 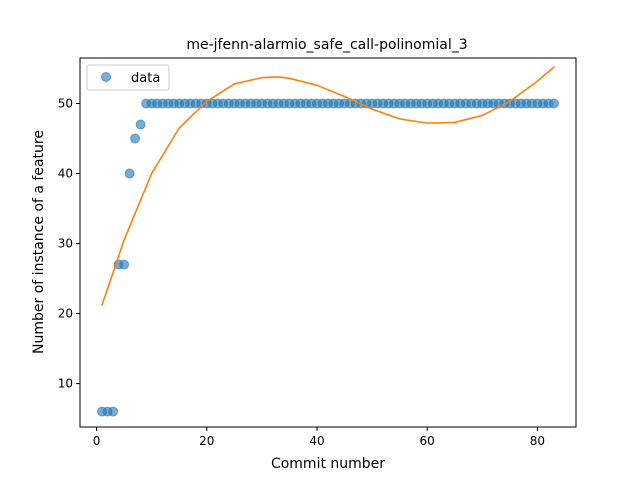 What do you see at coordinates (316, 441) in the screenshot?
I see `x-tick-label: 40` at bounding box center [316, 441].